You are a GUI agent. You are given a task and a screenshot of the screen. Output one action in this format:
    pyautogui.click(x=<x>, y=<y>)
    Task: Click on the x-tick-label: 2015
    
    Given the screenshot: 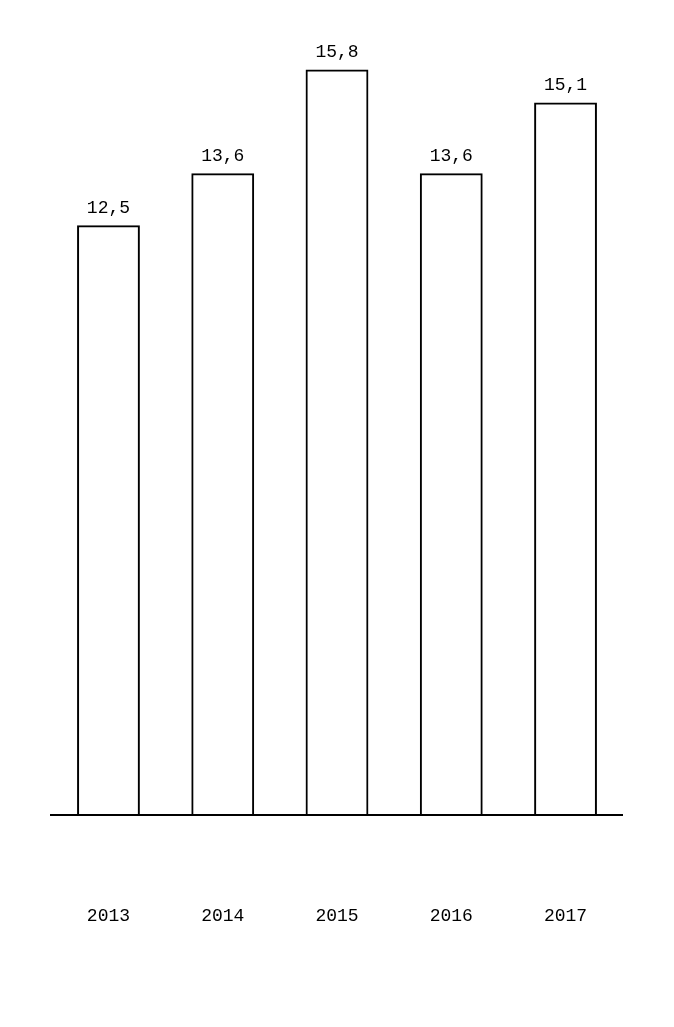 What is the action you would take?
    pyautogui.click(x=337, y=915)
    